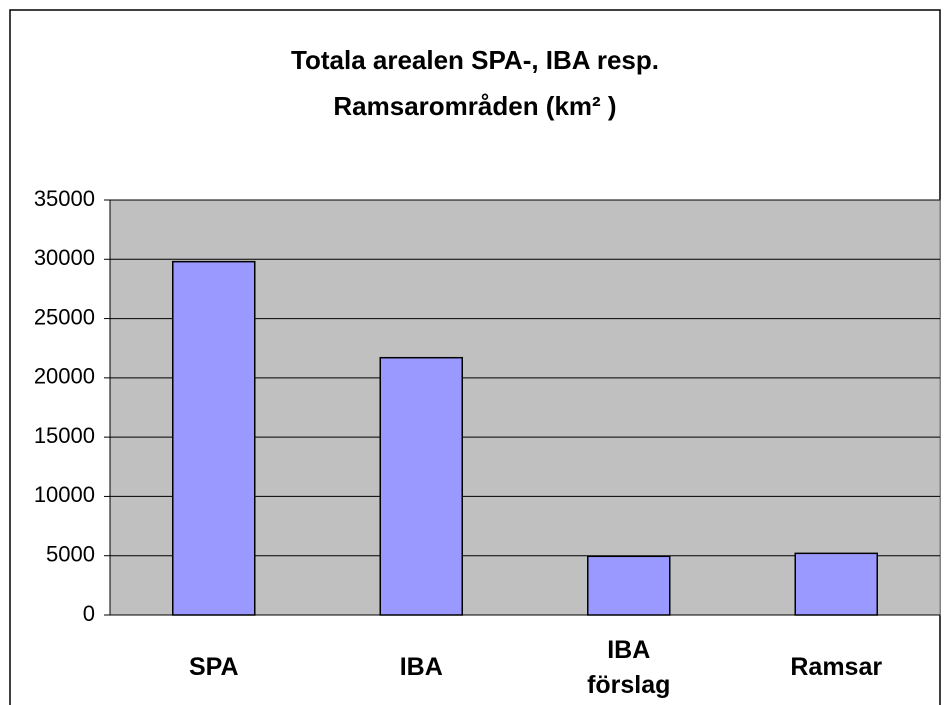 The height and width of the screenshot is (705, 948). Describe the element at coordinates (421, 667) in the screenshot. I see `x-tick-label: IBA` at that location.